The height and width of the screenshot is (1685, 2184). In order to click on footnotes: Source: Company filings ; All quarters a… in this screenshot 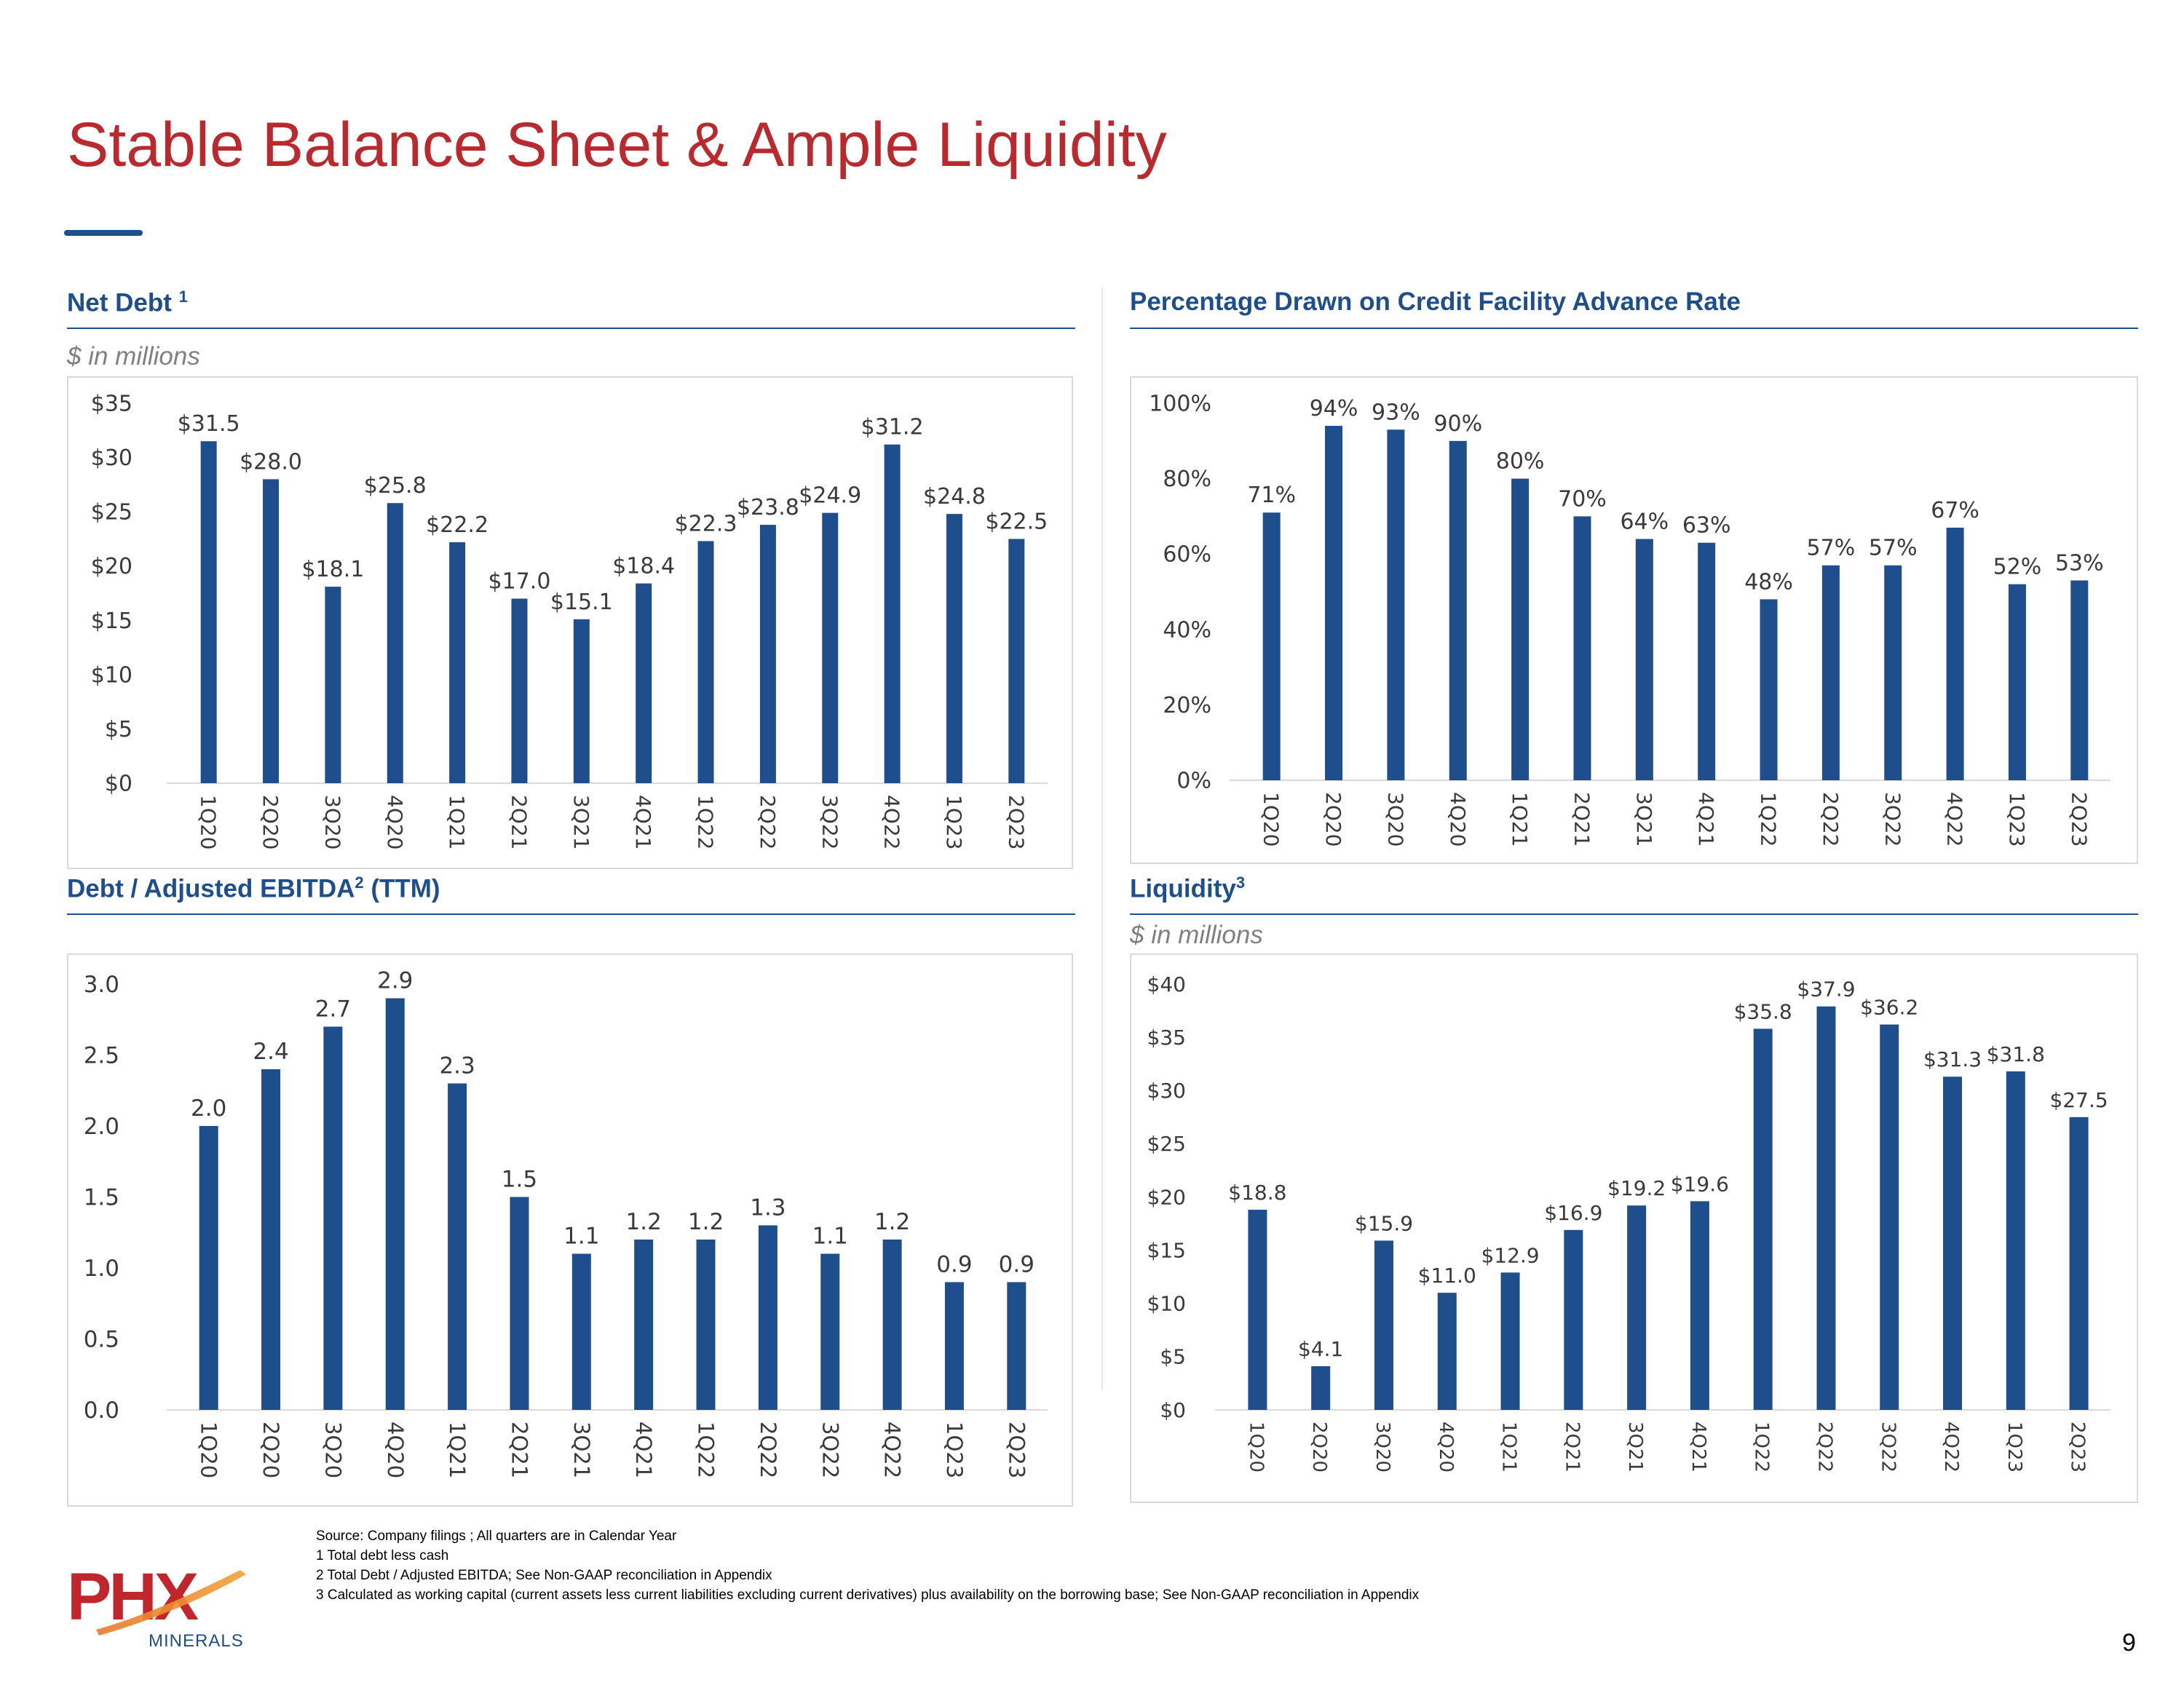, I will do `click(867, 1565)`.